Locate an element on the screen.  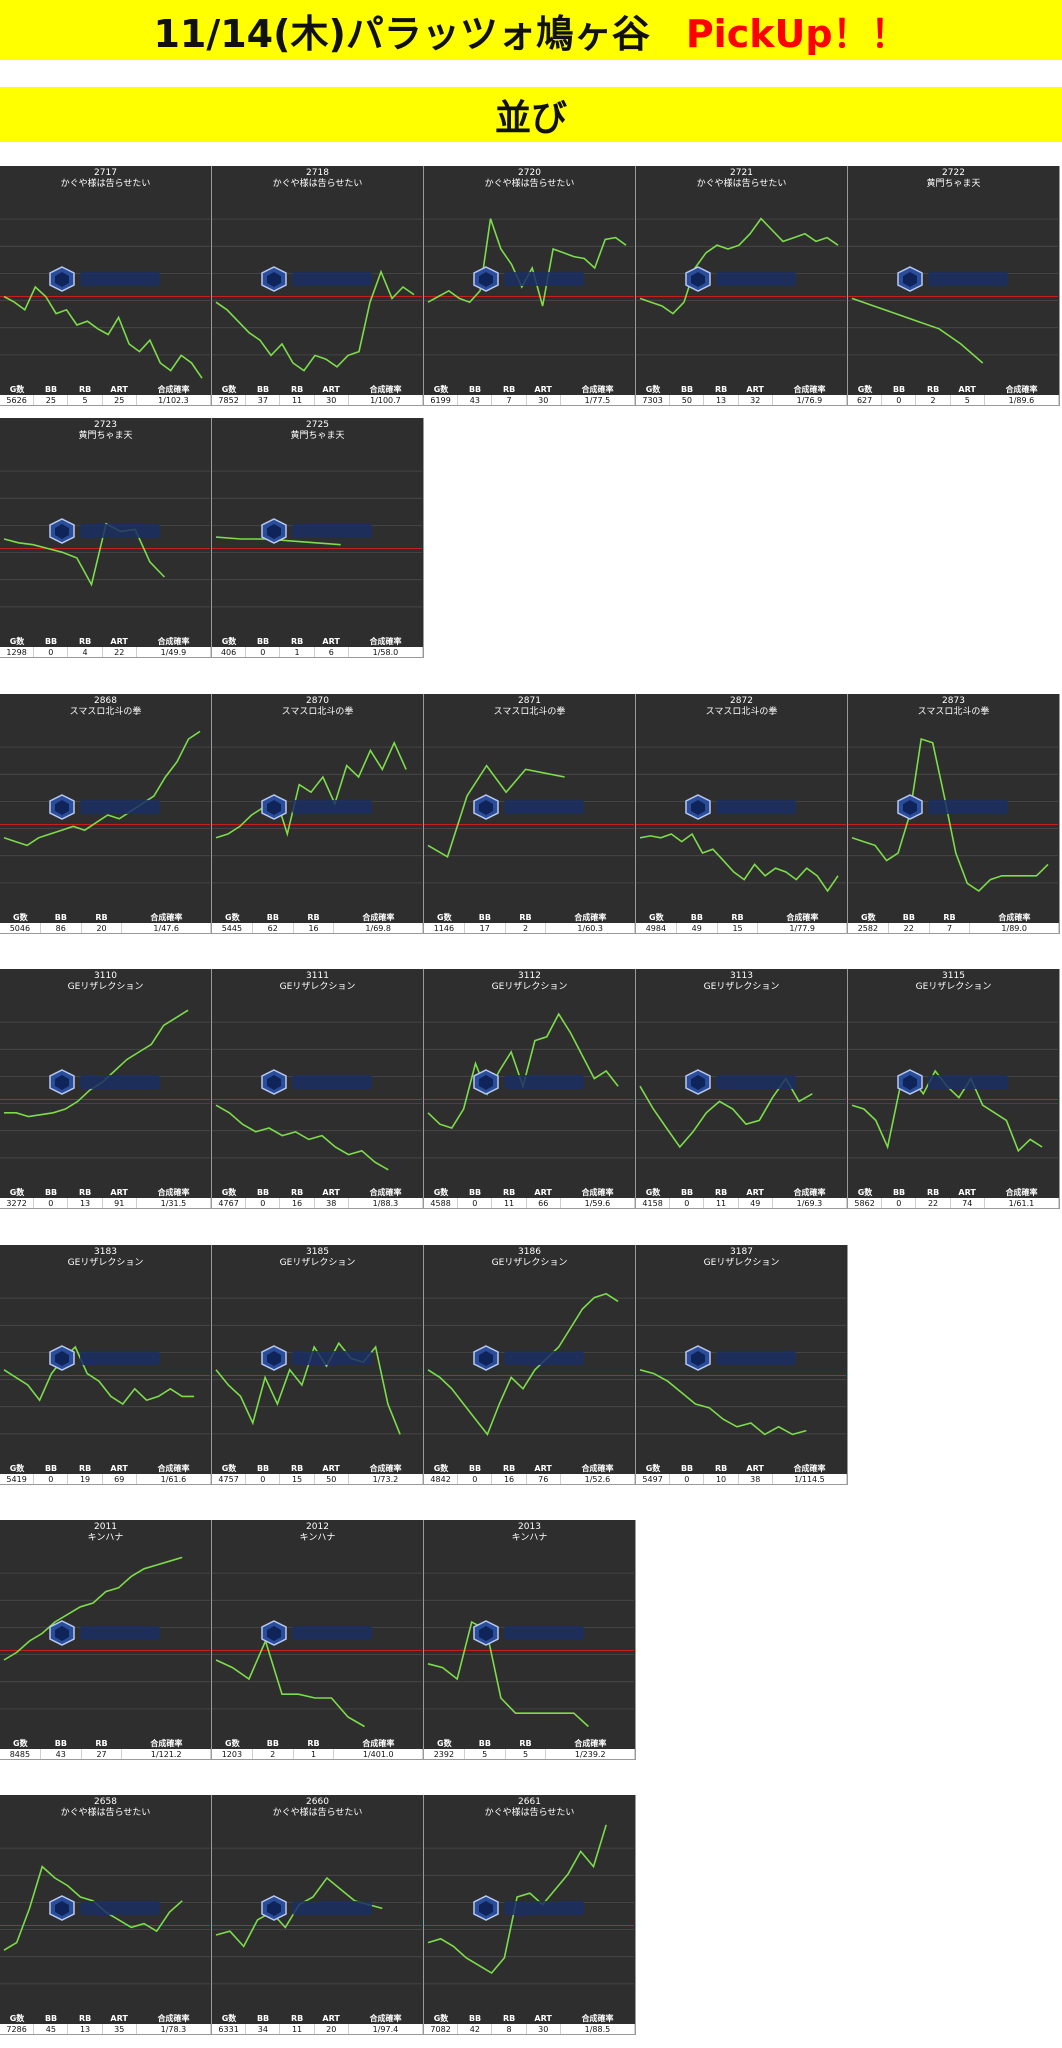
machine-number: 2717 is located at coordinates (105, 173).